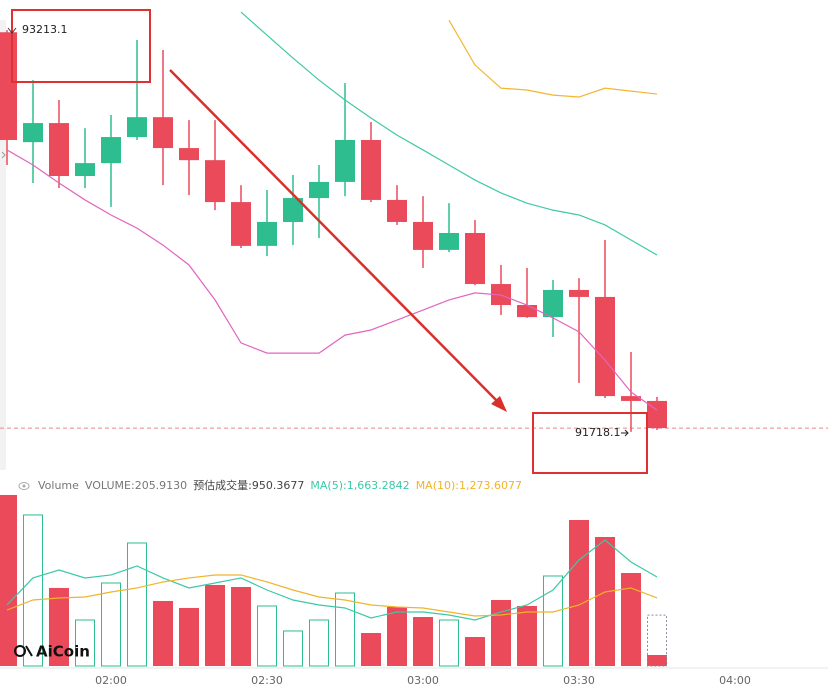 This screenshot has width=828, height=698. Describe the element at coordinates (111, 680) in the screenshot. I see `x-tick-label: 02:00` at that location.